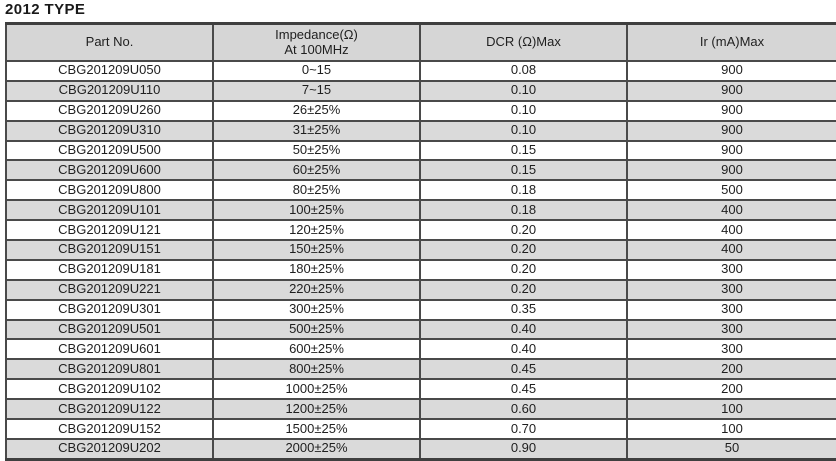  Describe the element at coordinates (316, 230) in the screenshot. I see `impedance-cell: 120±25%` at that location.